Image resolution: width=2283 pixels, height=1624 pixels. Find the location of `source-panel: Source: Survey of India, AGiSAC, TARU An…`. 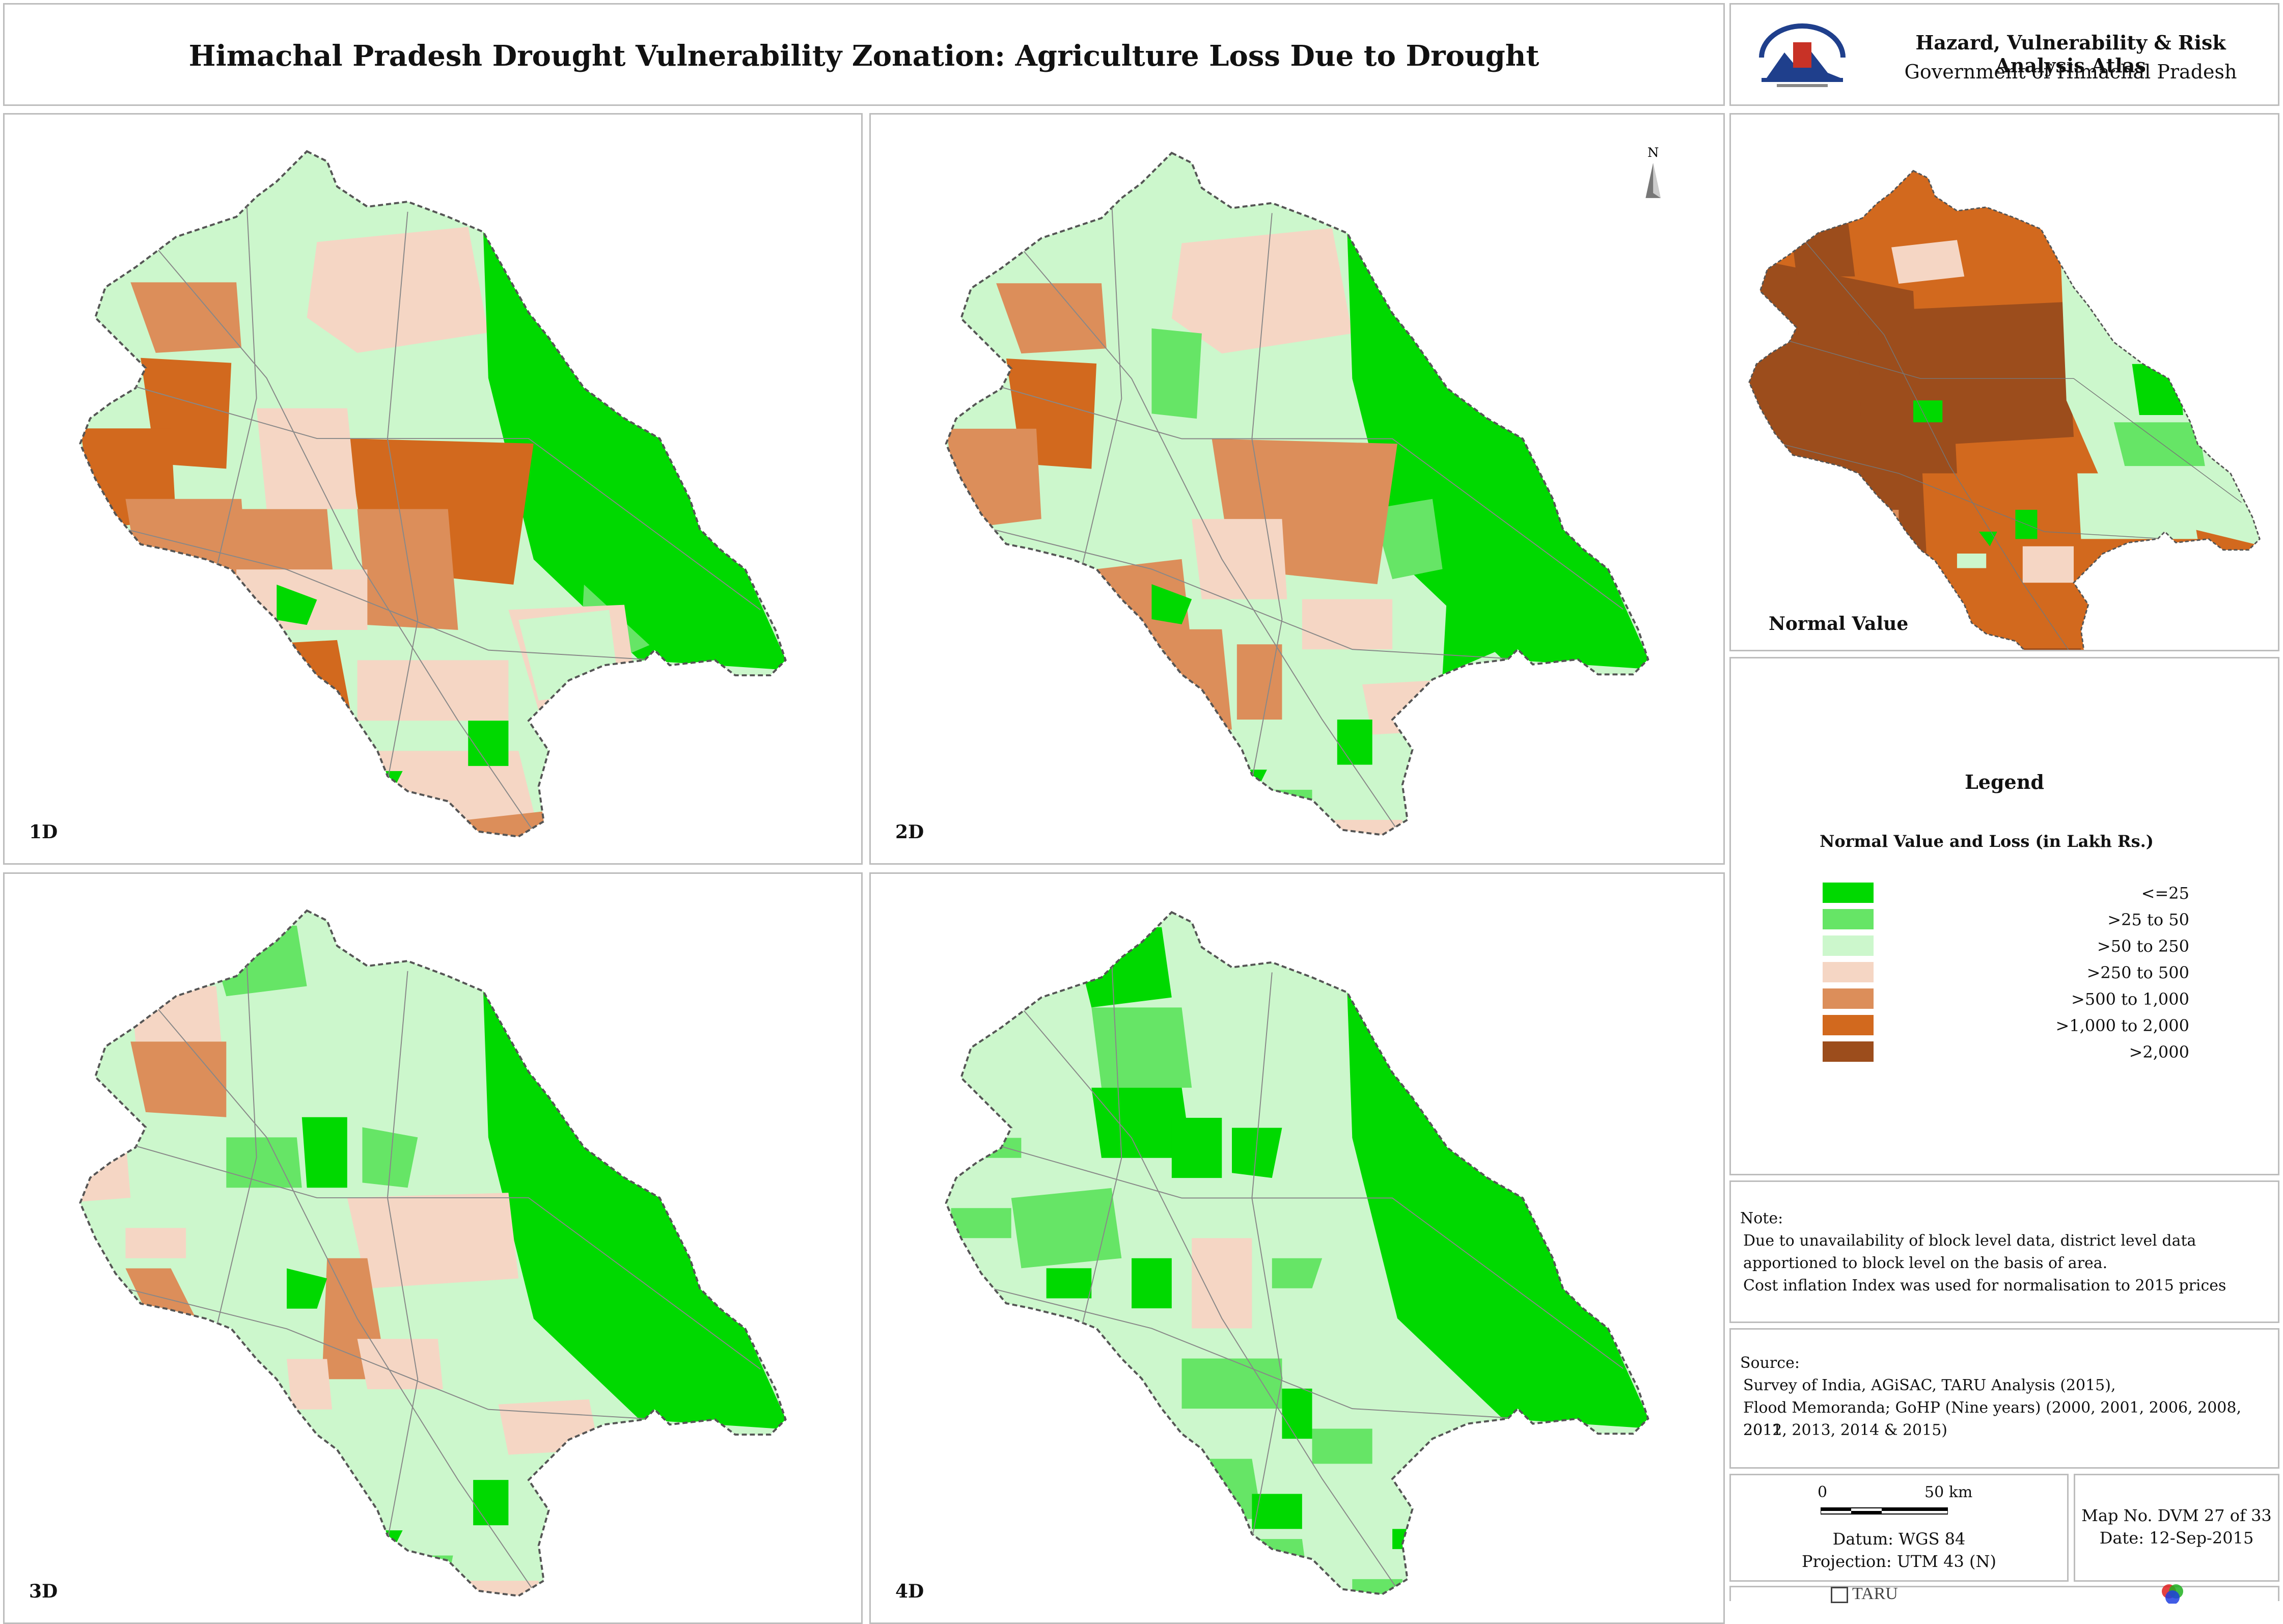

source-panel: Source: Survey of India, AGiSAC, TARU An… is located at coordinates (2004, 1398).